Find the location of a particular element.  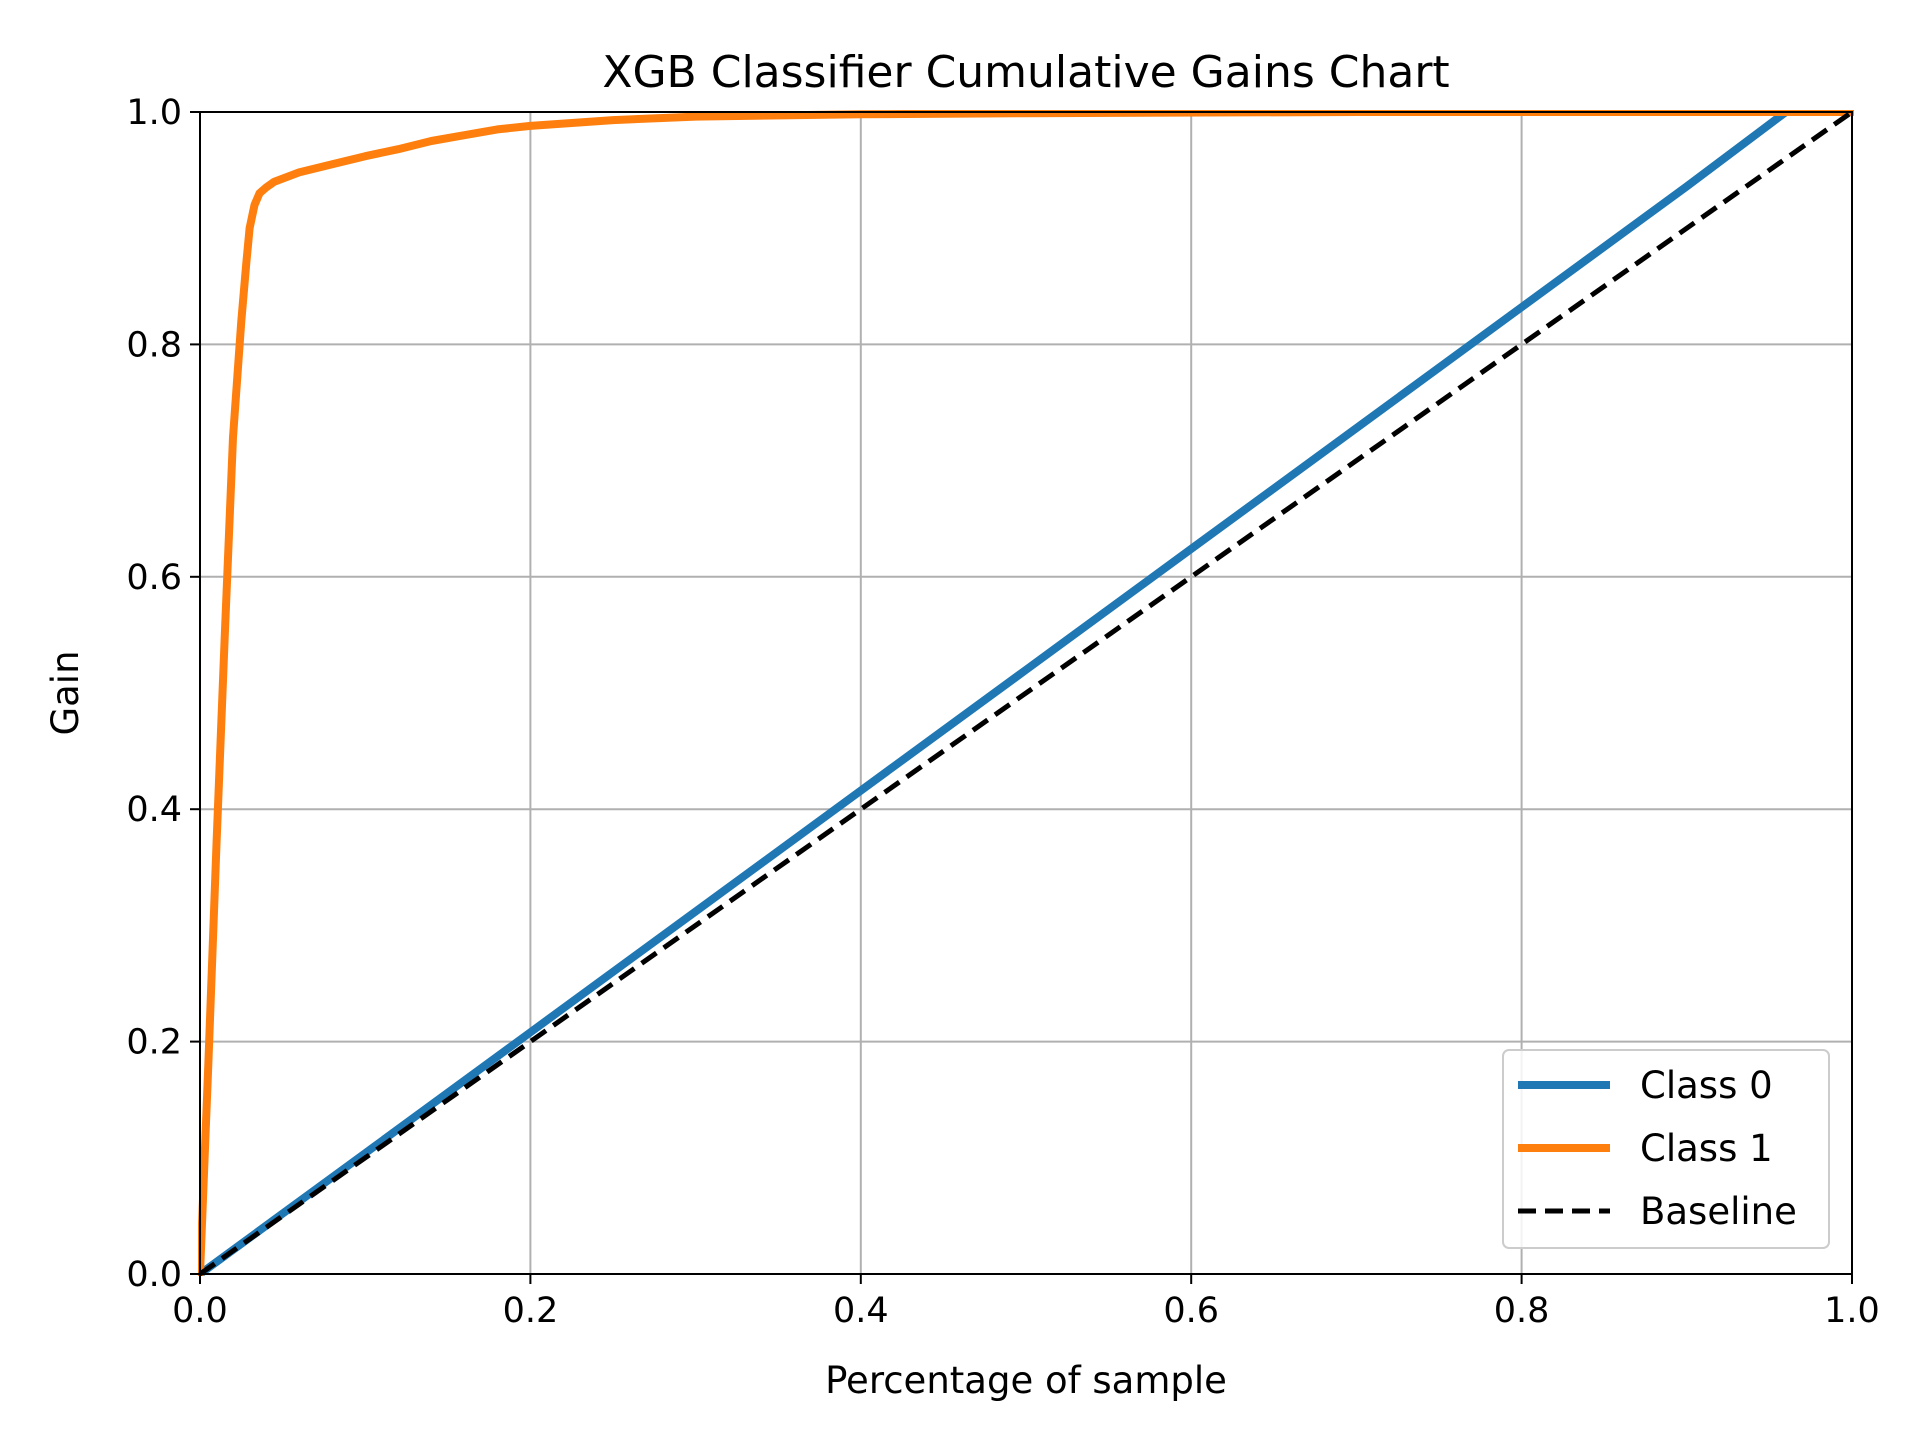

legend-box is located at coordinates (1666, 1149).